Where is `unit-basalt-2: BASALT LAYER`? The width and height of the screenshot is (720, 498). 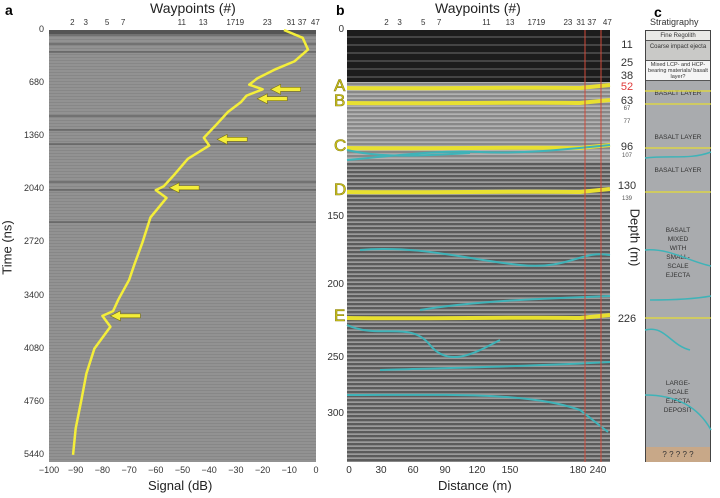 unit-basalt-2: BASALT LAYER is located at coordinates (678, 137).